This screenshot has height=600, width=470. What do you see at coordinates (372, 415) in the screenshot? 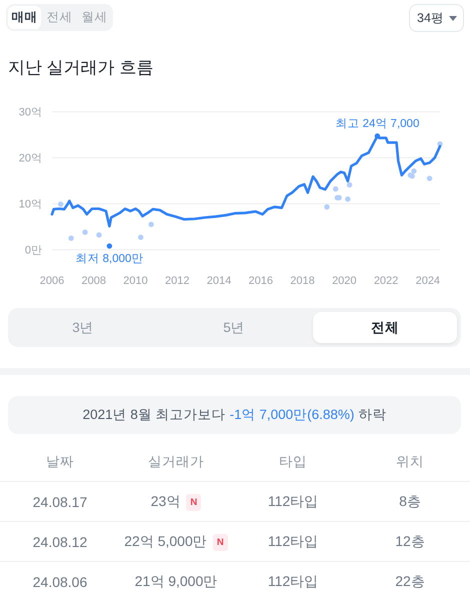
I see `text: 하락` at bounding box center [372, 415].